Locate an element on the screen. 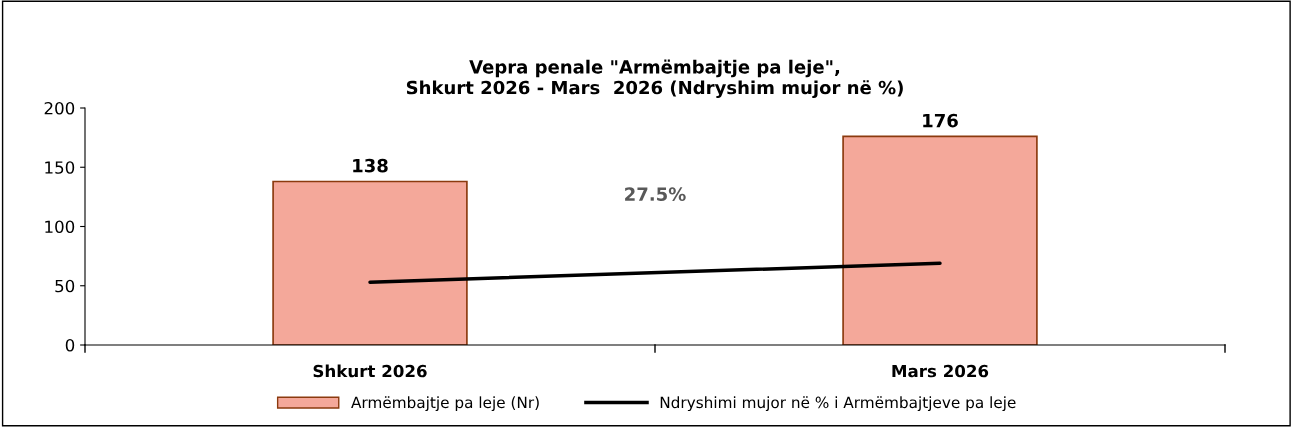 This screenshot has height=427, width=1294. y-tick-label: 0 is located at coordinates (70, 345).